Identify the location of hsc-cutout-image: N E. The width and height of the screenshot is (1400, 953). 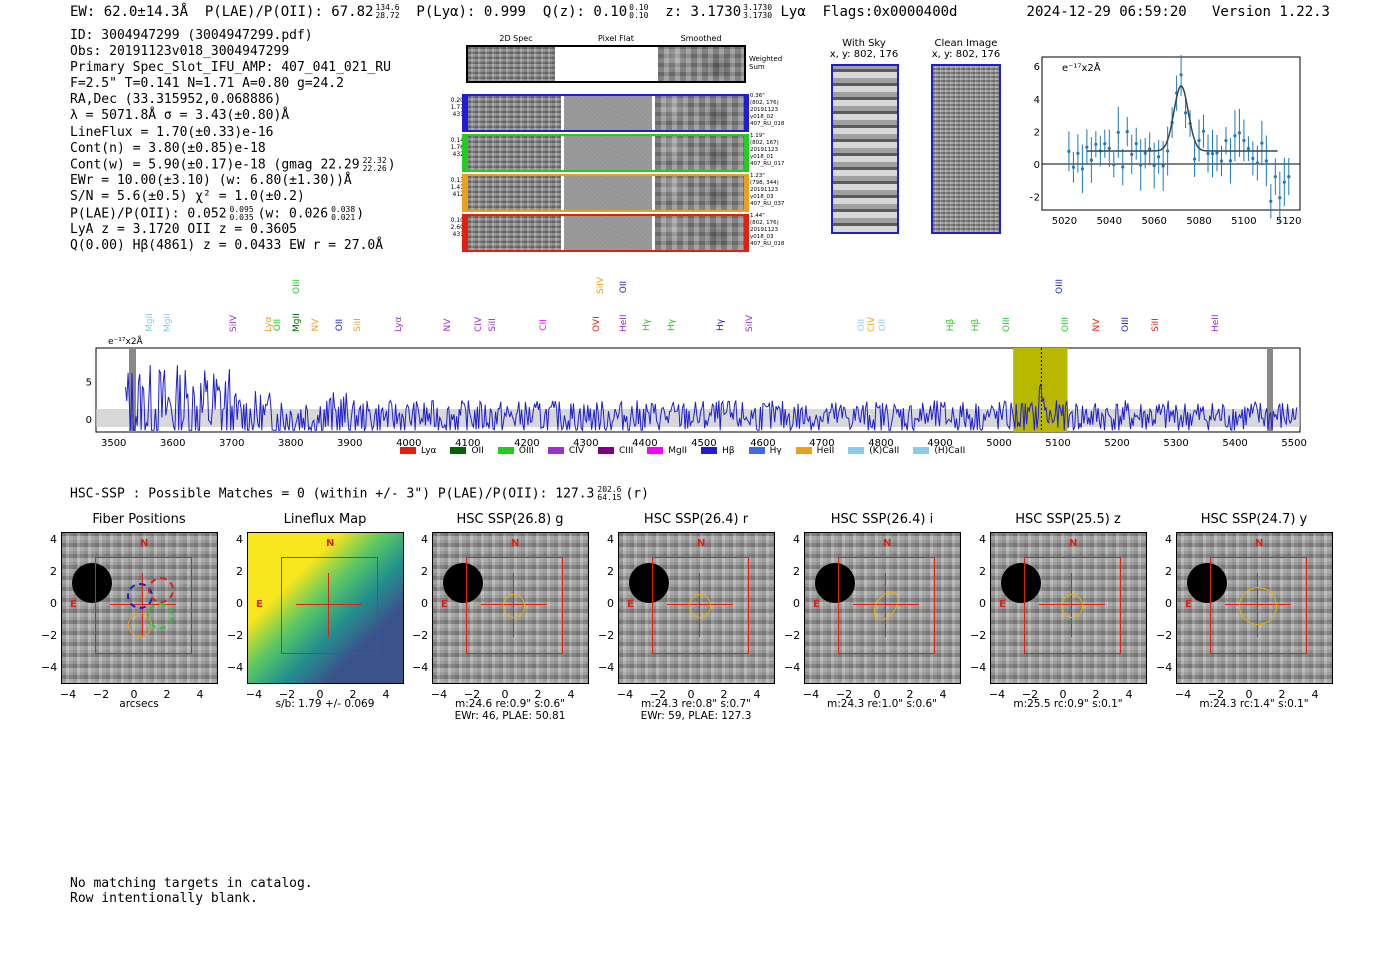
(1254, 608).